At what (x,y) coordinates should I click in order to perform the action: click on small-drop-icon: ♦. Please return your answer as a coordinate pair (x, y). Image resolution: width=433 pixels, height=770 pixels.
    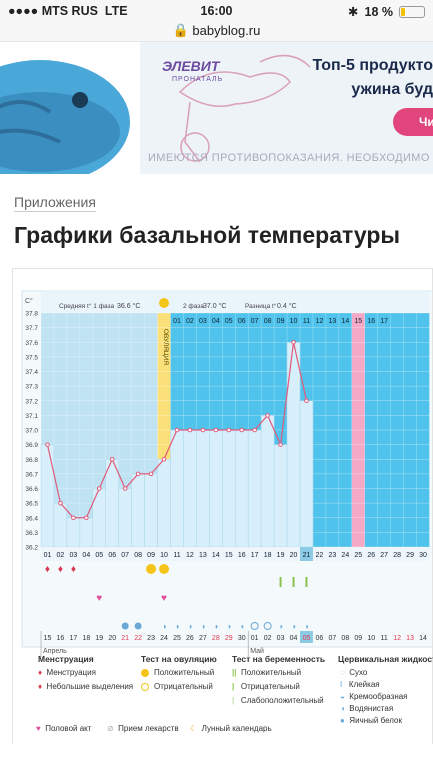
    Looking at the image, I should click on (40, 686).